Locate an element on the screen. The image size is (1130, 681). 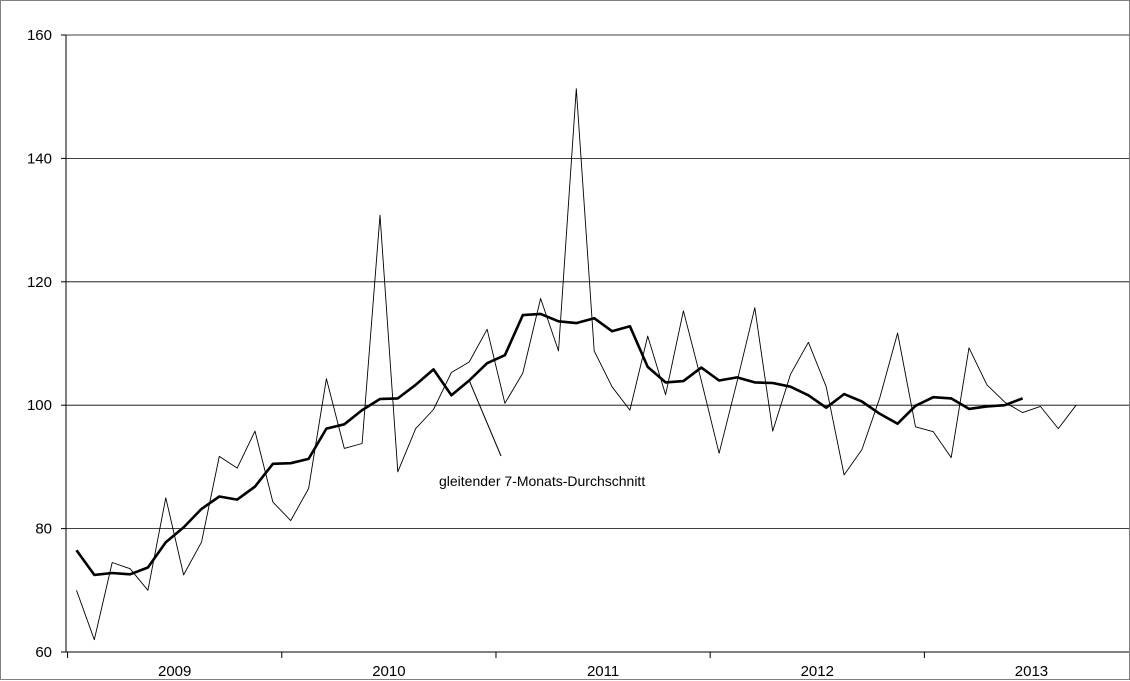
annotation-pointer-line is located at coordinates (485, 418).